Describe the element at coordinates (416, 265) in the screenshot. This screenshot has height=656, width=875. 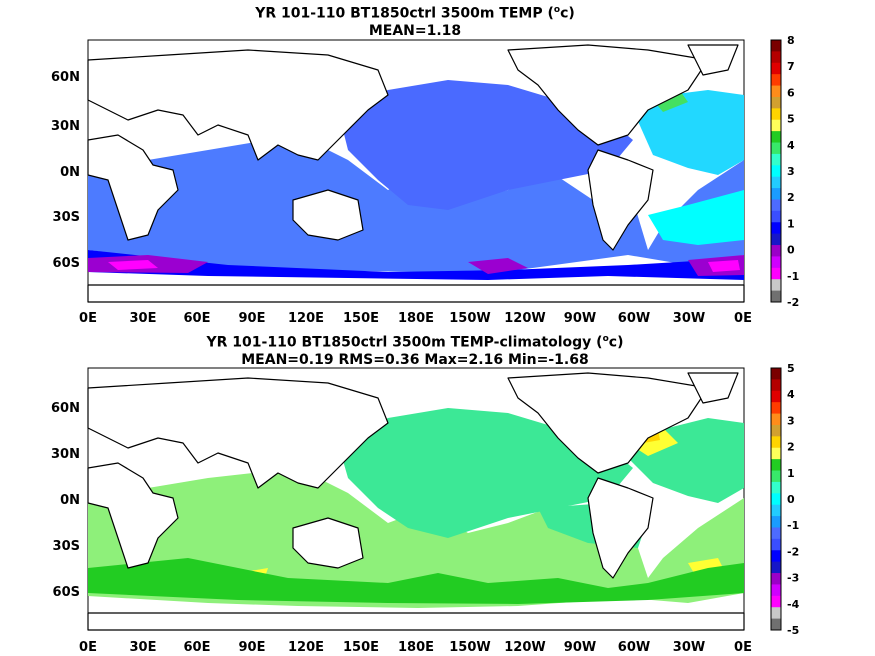
I see `top-map-southern-purple` at that location.